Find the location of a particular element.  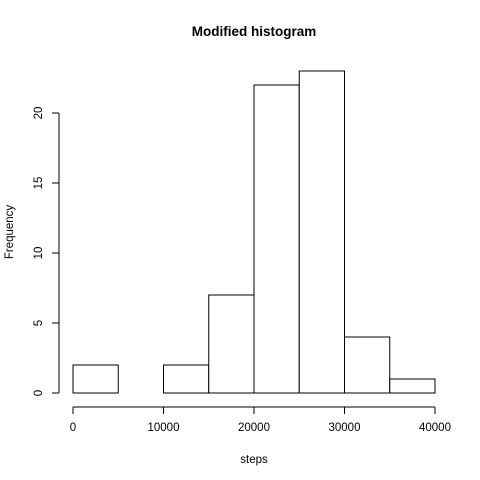

y-tick-label-0: 0 is located at coordinates (39, 393).